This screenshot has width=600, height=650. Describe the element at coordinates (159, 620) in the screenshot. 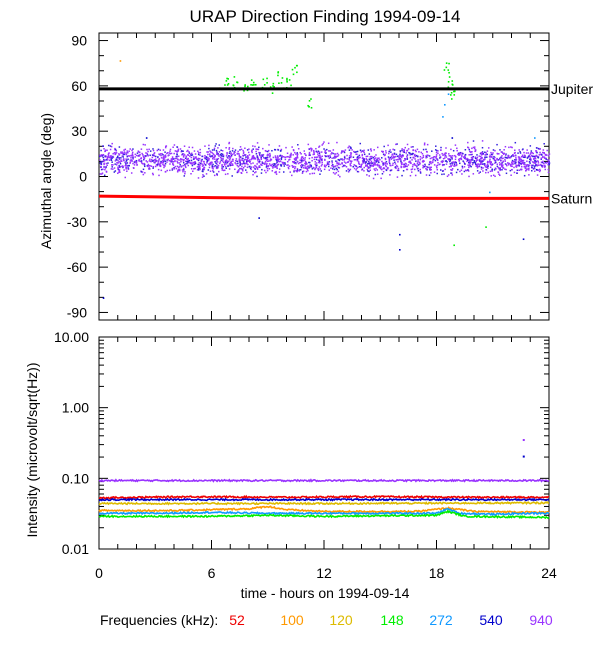

I see `legend-label: Frequencies (kHz):` at that location.